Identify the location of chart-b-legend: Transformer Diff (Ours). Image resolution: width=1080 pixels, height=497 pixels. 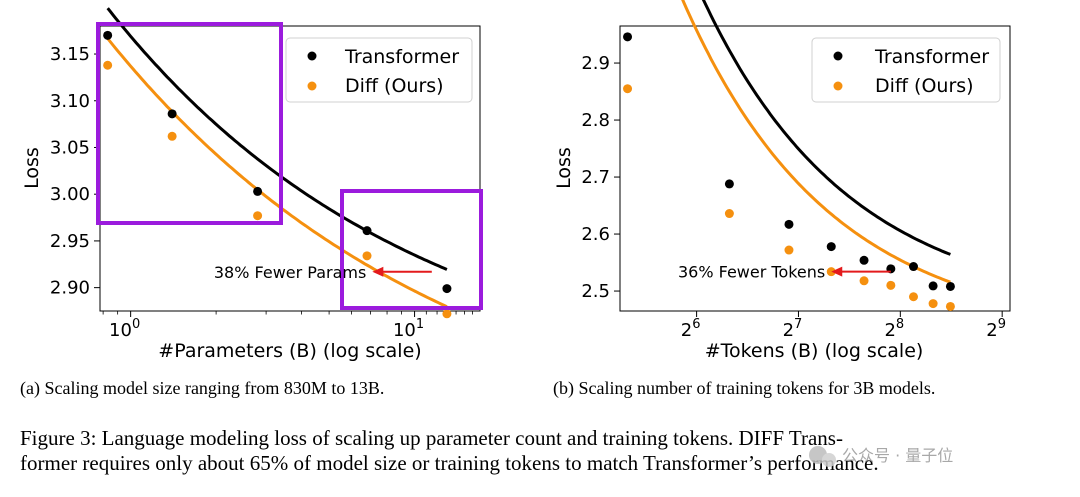
(906, 70).